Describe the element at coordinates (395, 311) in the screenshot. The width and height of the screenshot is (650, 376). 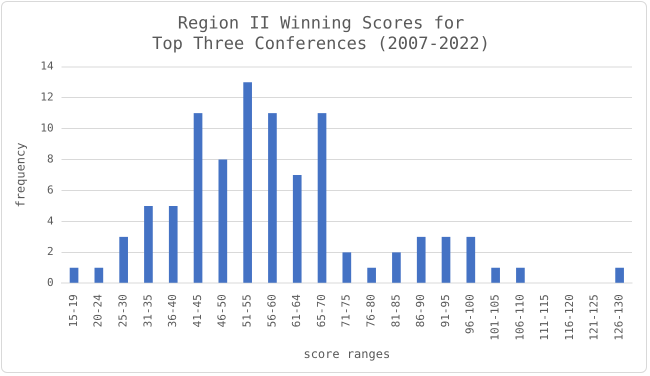
I see `x-tick-label: 81-85` at that location.